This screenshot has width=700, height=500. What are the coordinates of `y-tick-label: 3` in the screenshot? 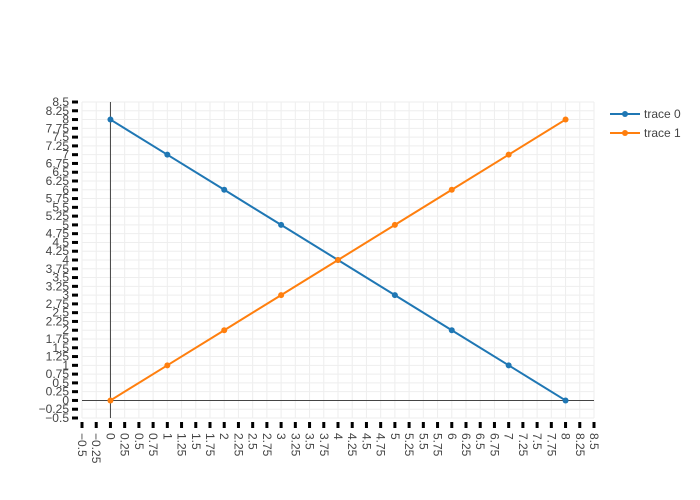 It's located at (65, 295).